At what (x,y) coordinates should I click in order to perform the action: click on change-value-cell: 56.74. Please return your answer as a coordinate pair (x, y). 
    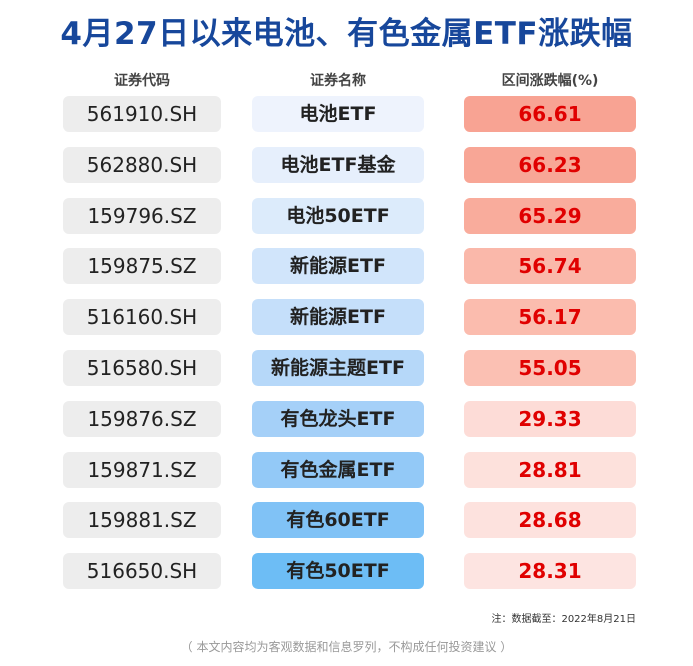
    Looking at the image, I should click on (550, 266).